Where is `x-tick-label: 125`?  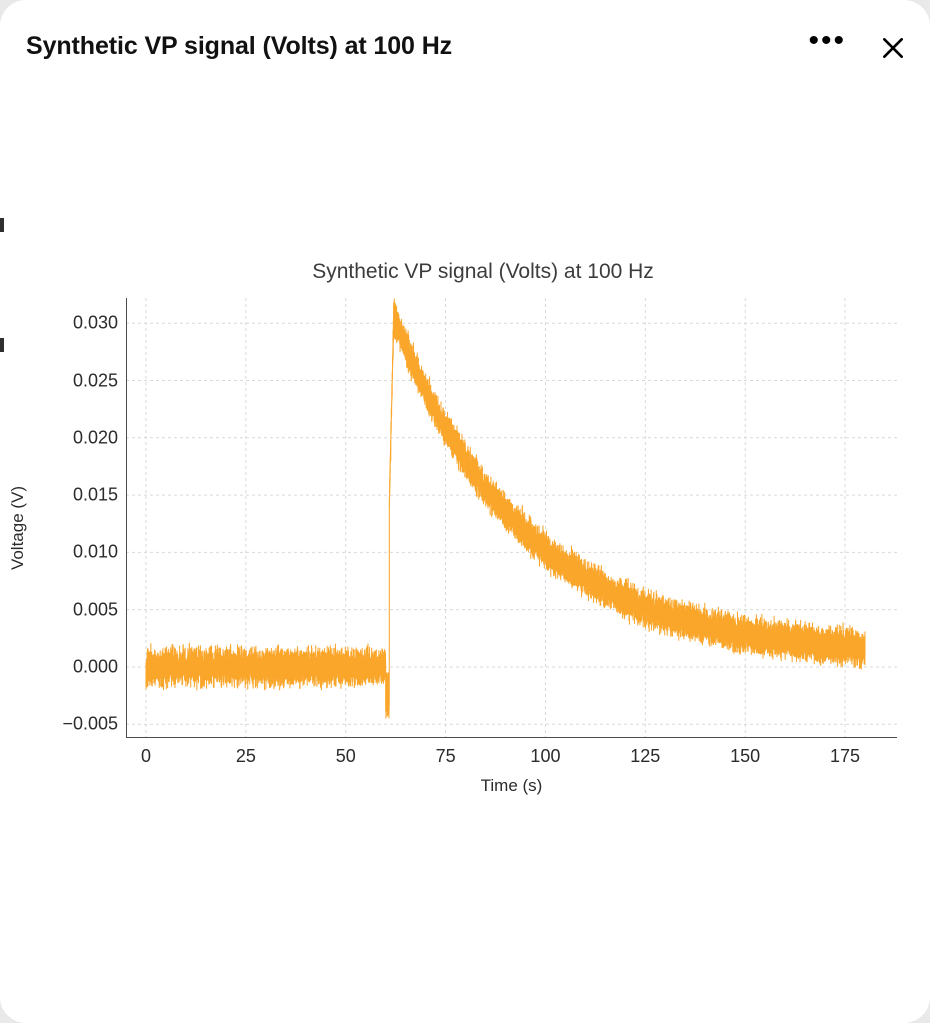
x-tick-label: 125 is located at coordinates (645, 756).